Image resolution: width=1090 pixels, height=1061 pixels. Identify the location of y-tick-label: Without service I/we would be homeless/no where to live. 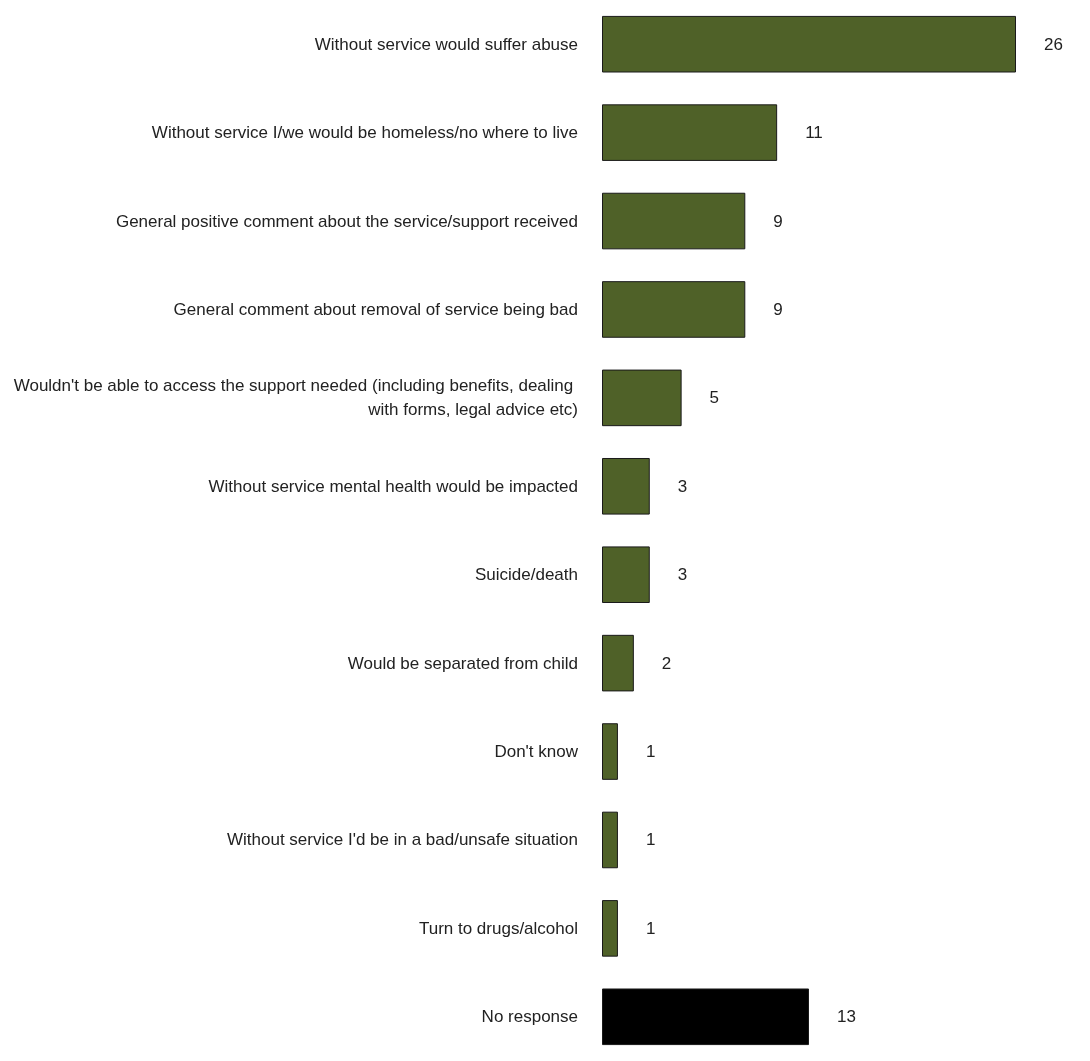
(364, 133).